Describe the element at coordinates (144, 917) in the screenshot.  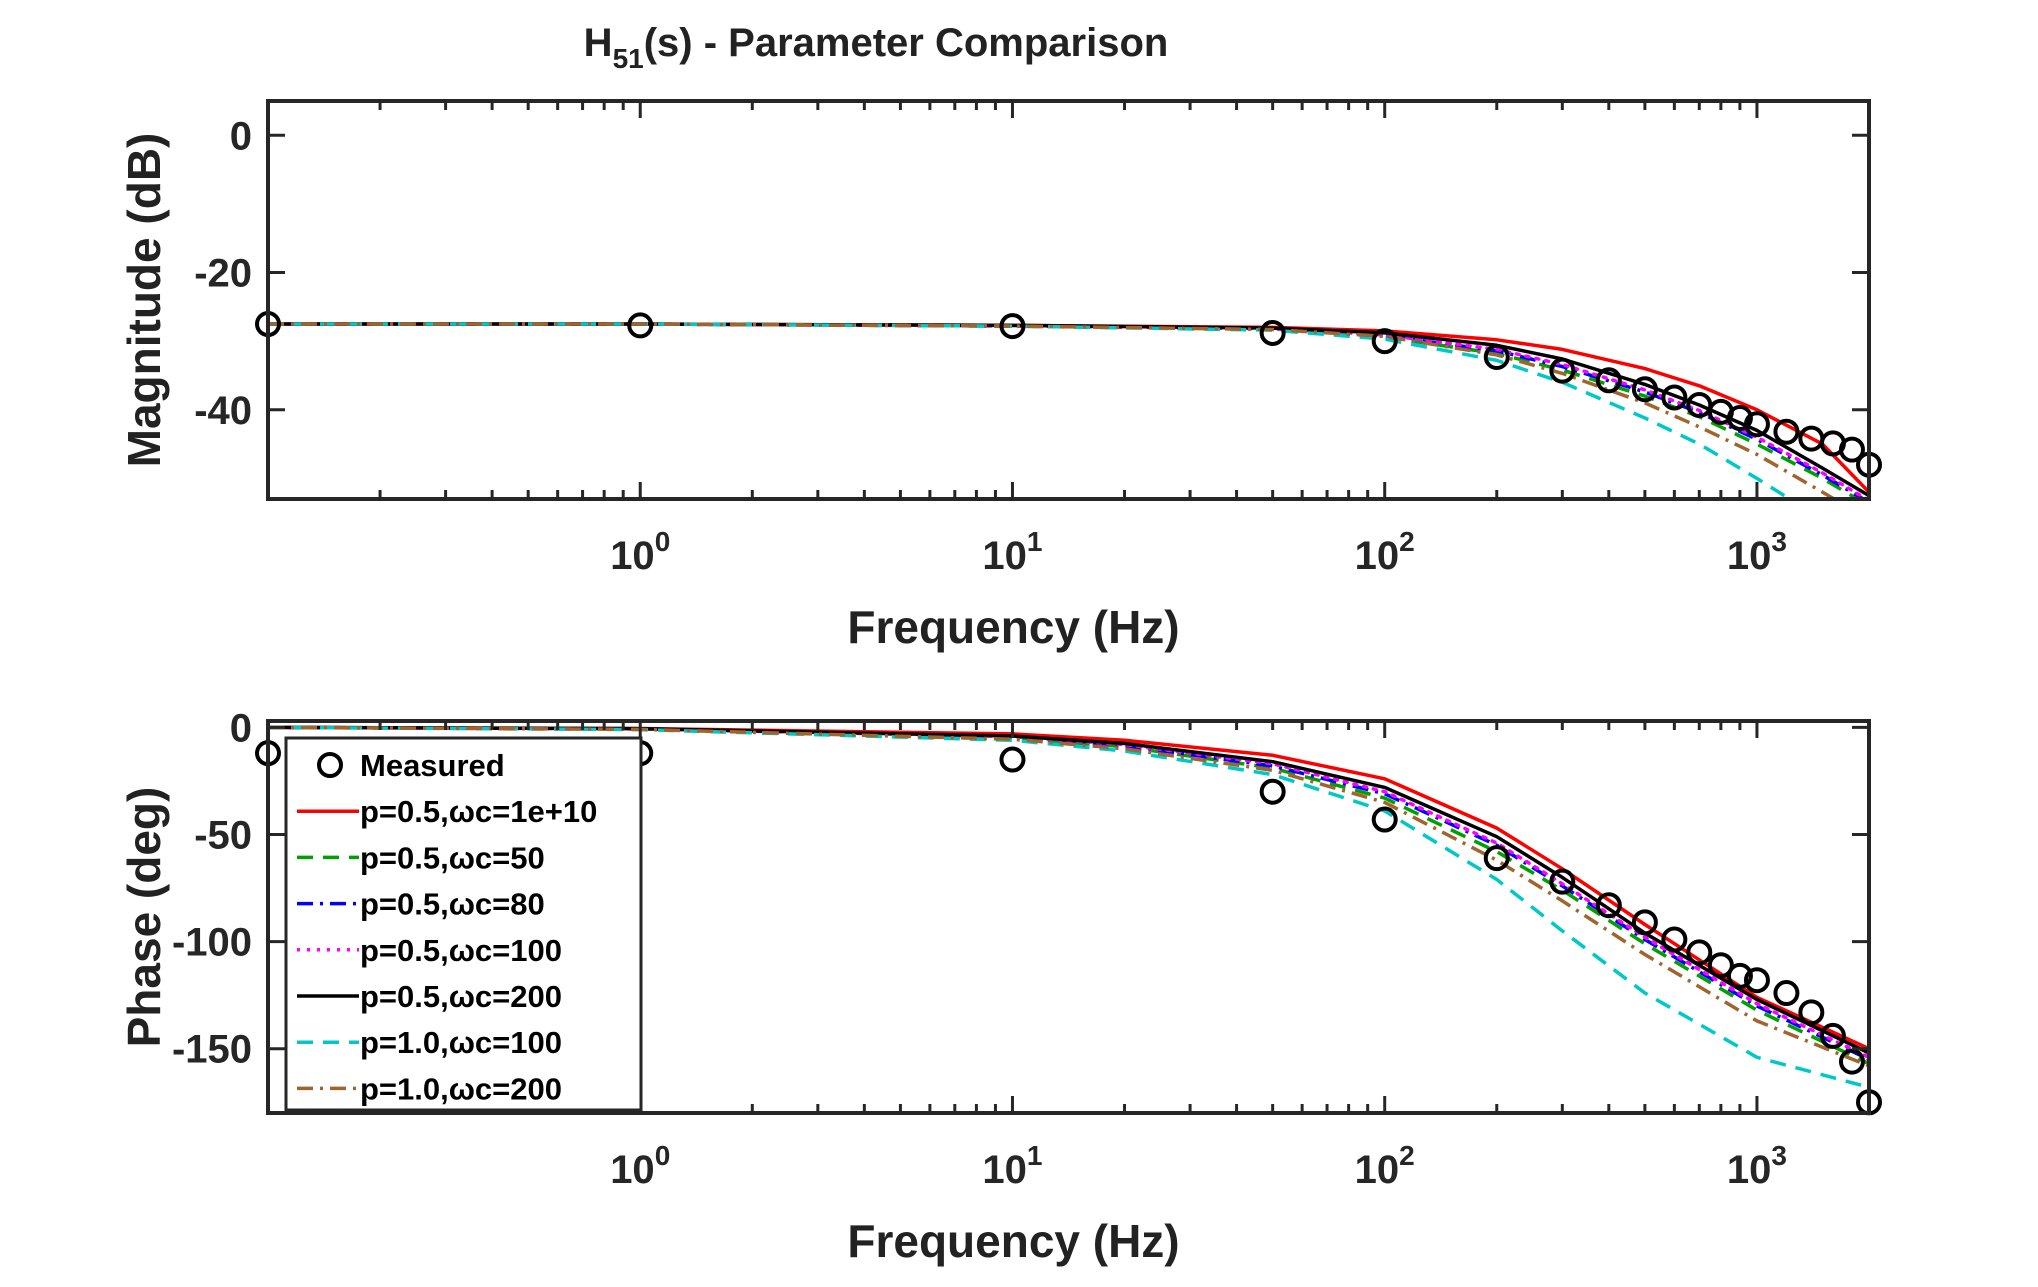
I see `phase-deg-y-axis-label: Phase (deg)` at that location.